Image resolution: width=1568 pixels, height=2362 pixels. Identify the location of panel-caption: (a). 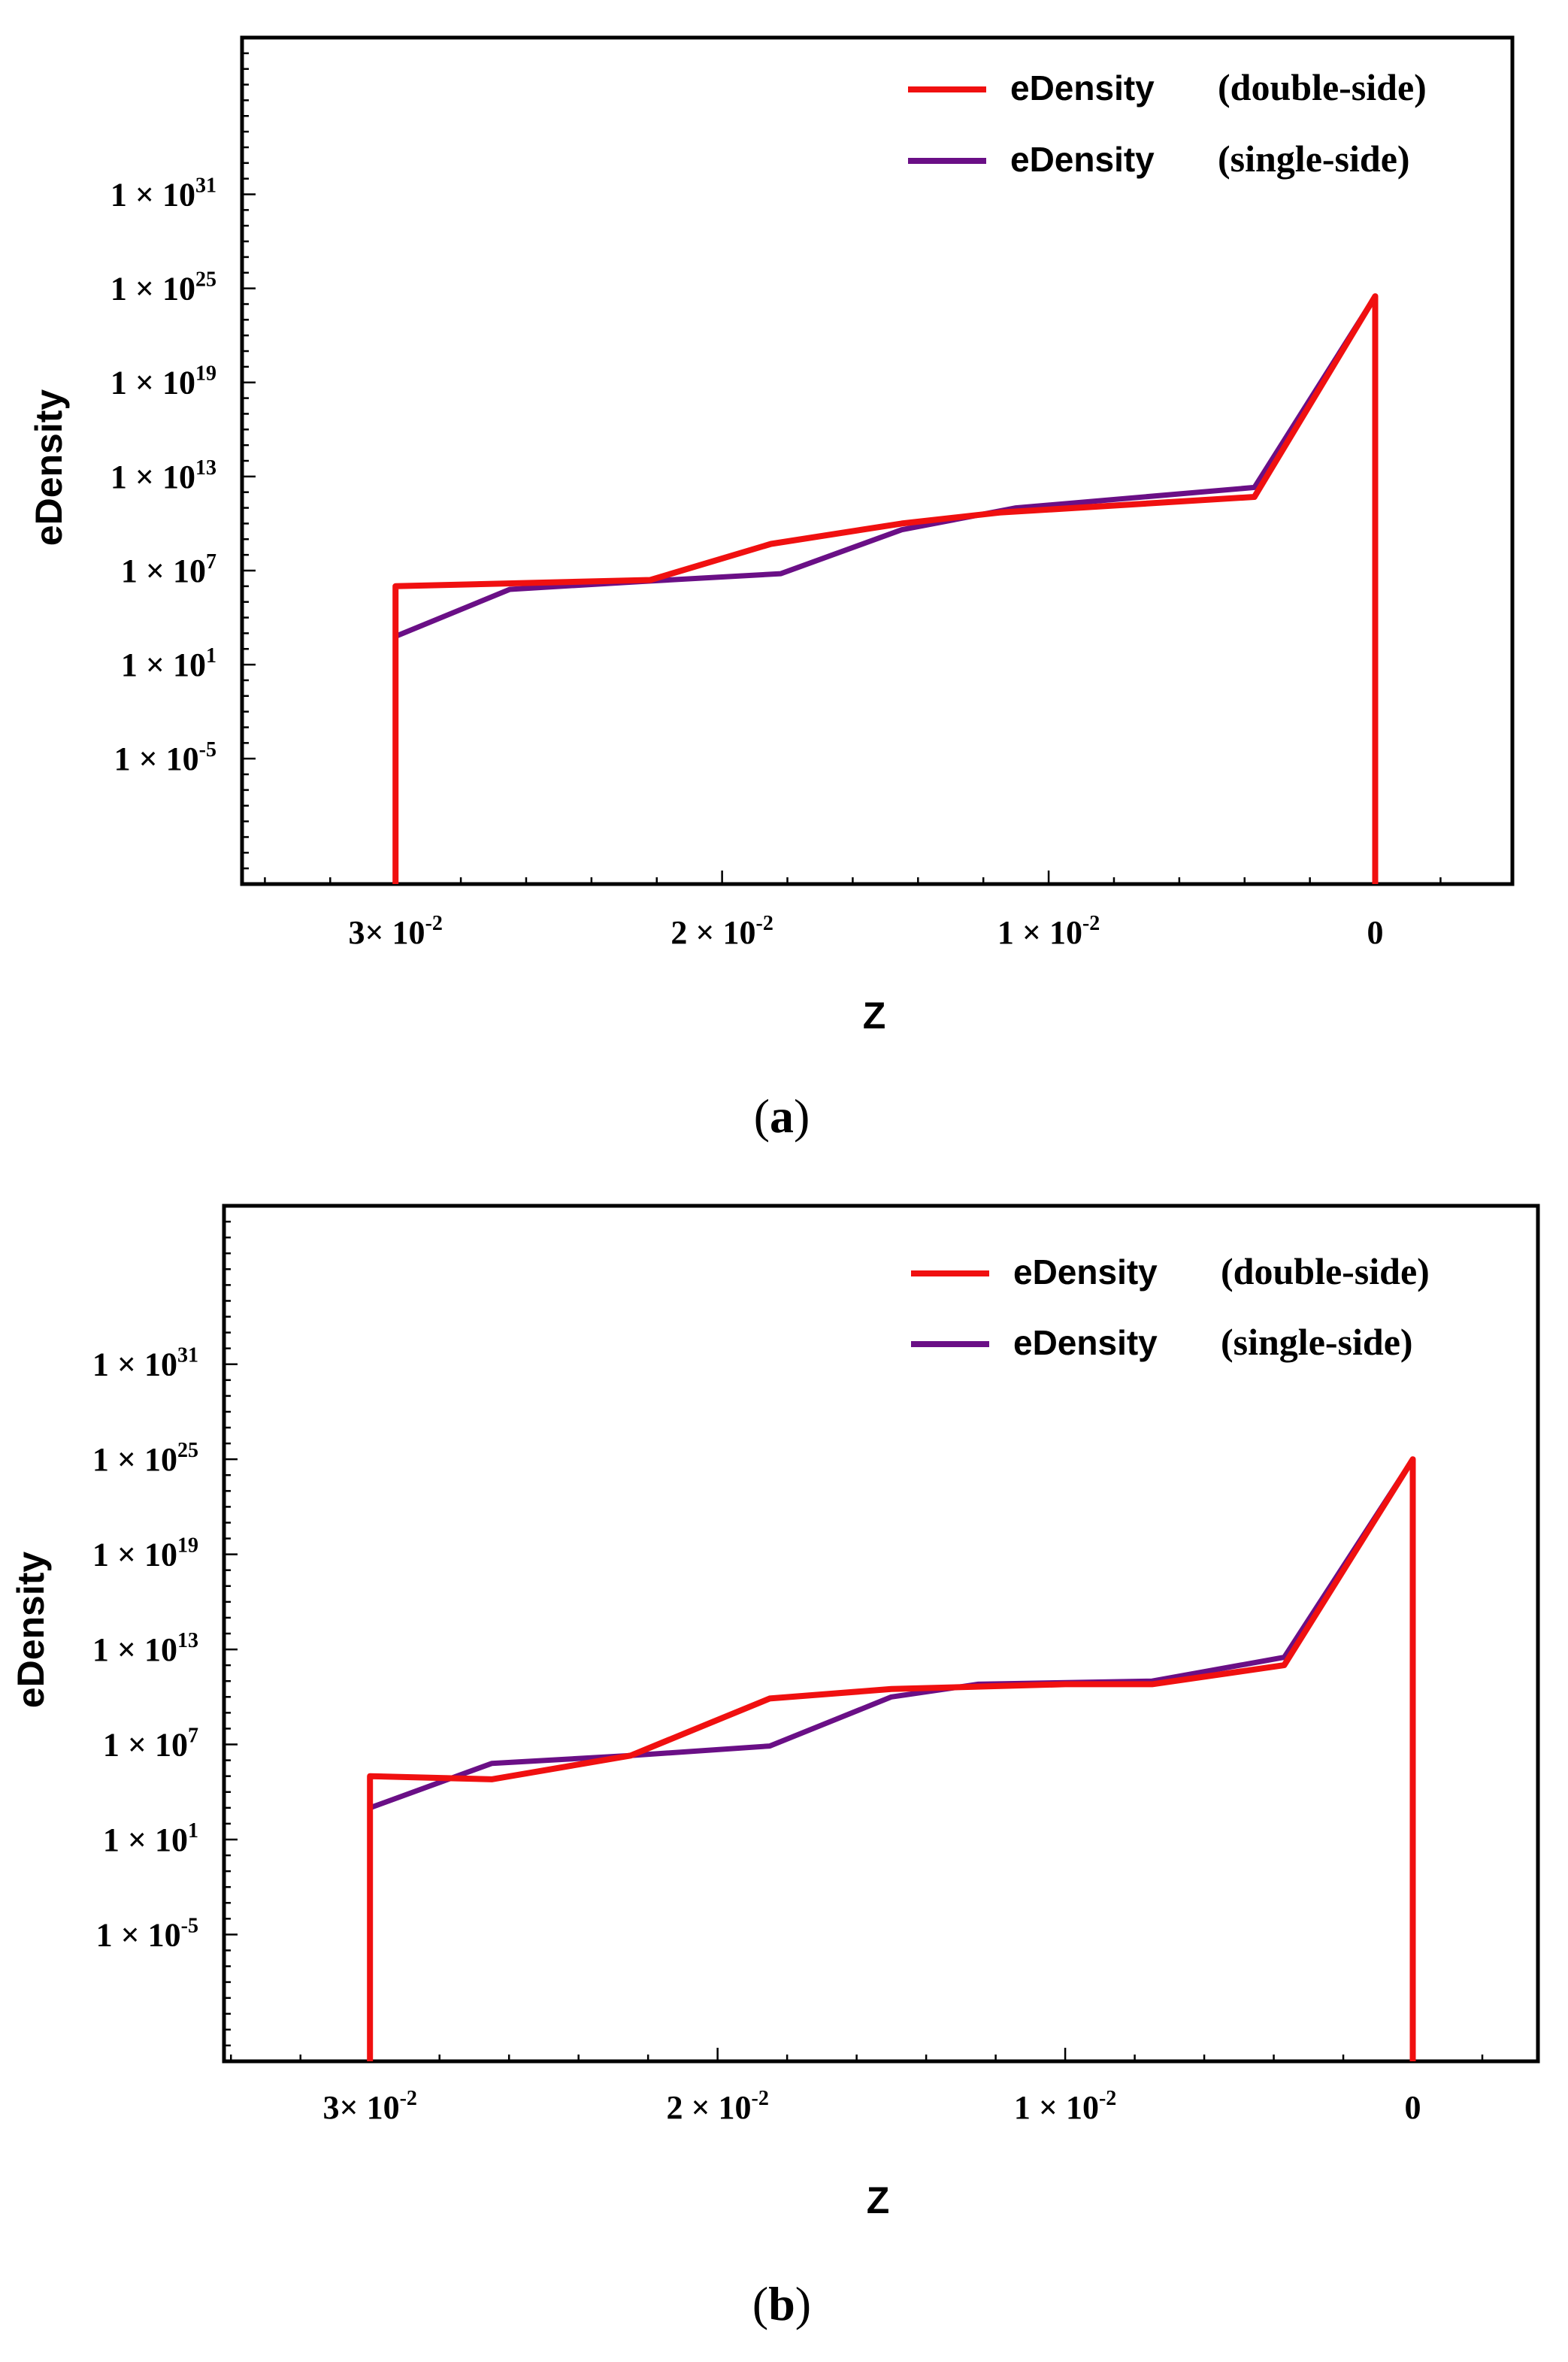
(782, 1116).